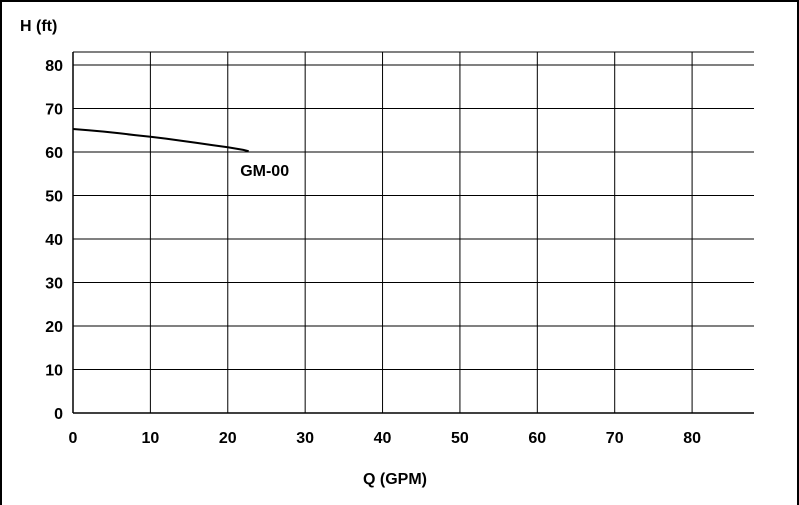  Describe the element at coordinates (383, 438) in the screenshot. I see `x-tick-label: 40` at that location.